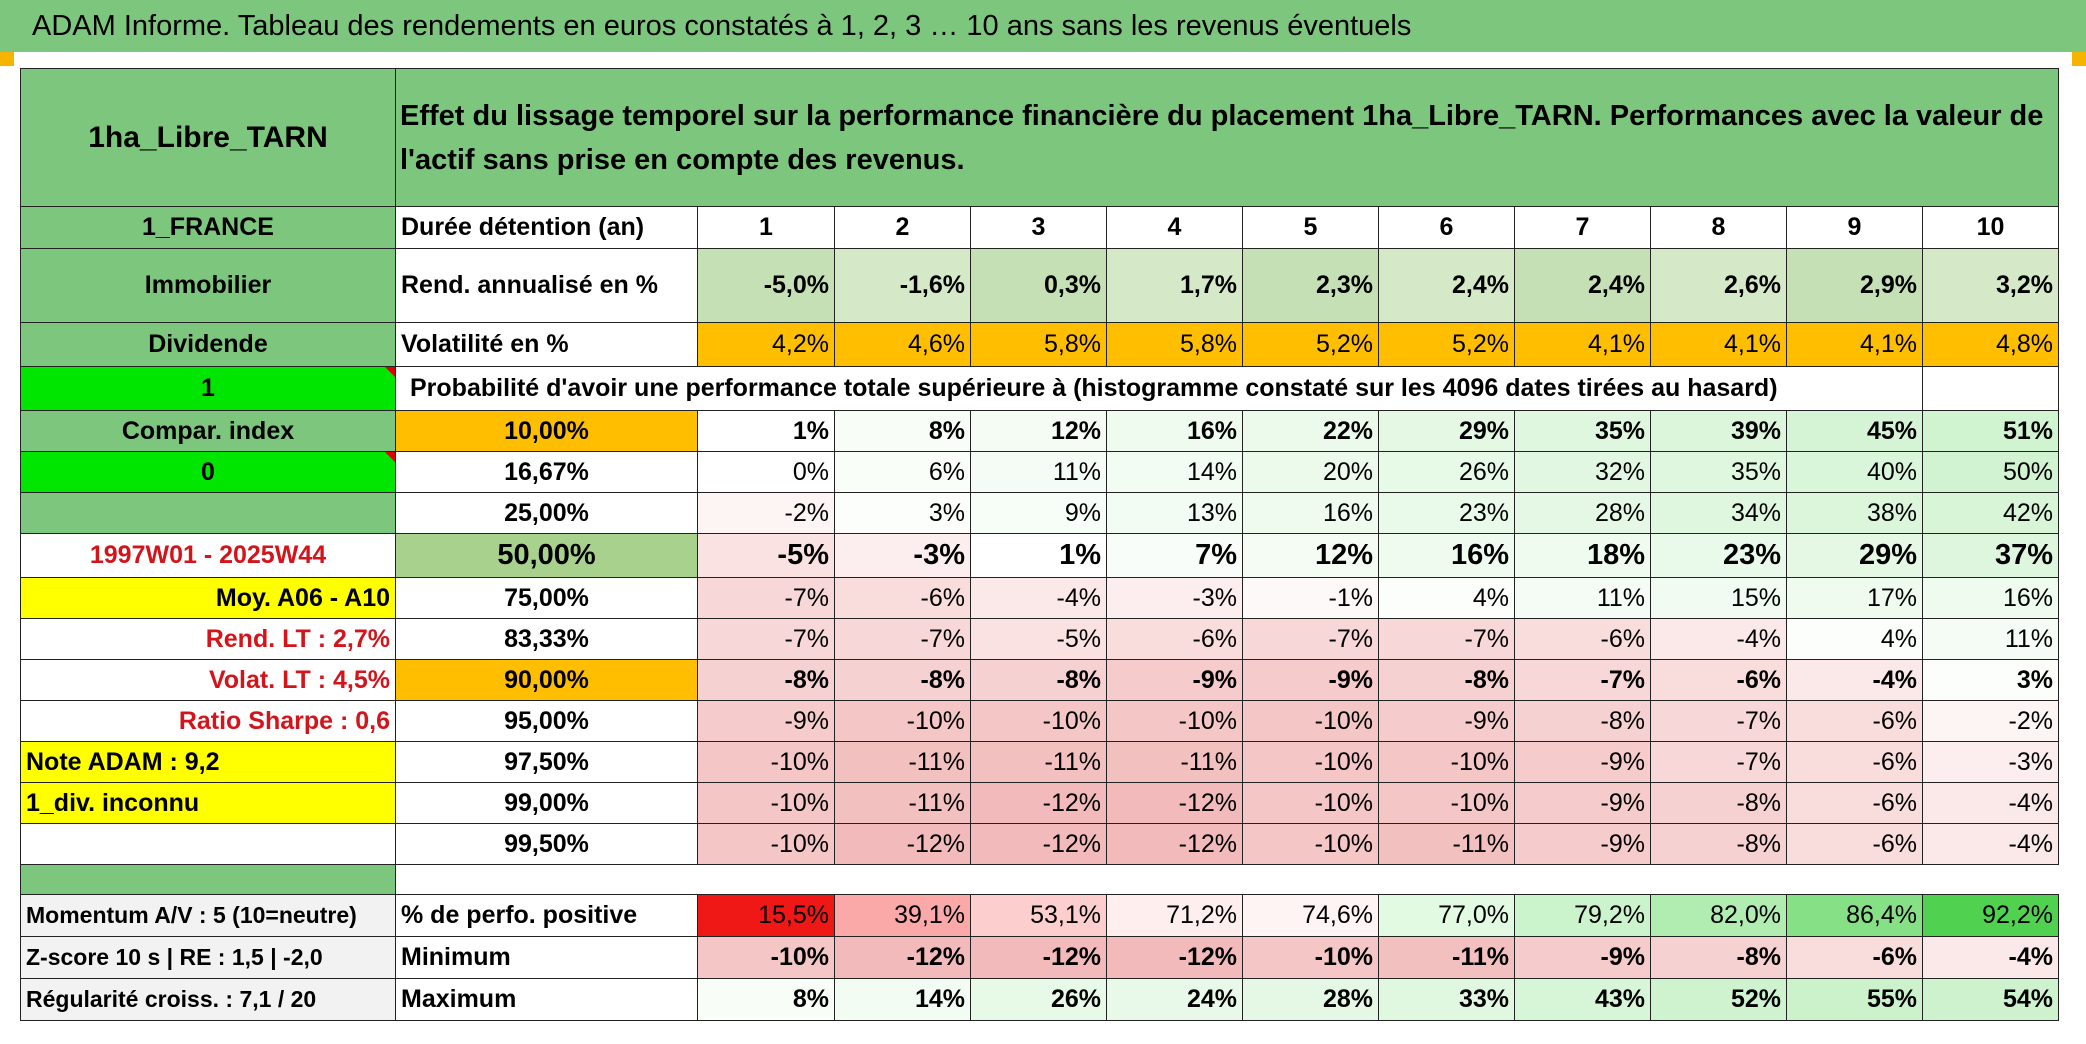 The height and width of the screenshot is (1044, 2086). I want to click on percentile-cell: 16%, so click(1310, 513).